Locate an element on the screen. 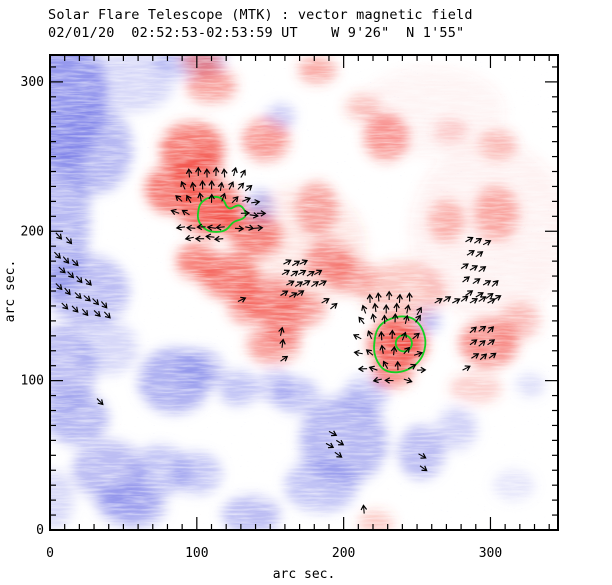  x-tick-label-100: 100 is located at coordinates (196, 553).